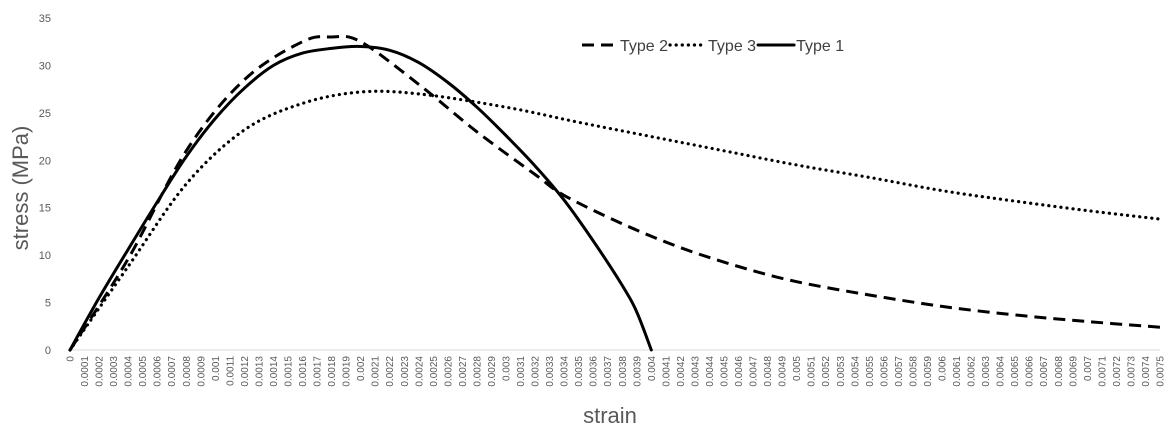 Image resolution: width=1168 pixels, height=431 pixels. Describe the element at coordinates (565, 371) in the screenshot. I see `x-tick-label: 0.0034` at that location.